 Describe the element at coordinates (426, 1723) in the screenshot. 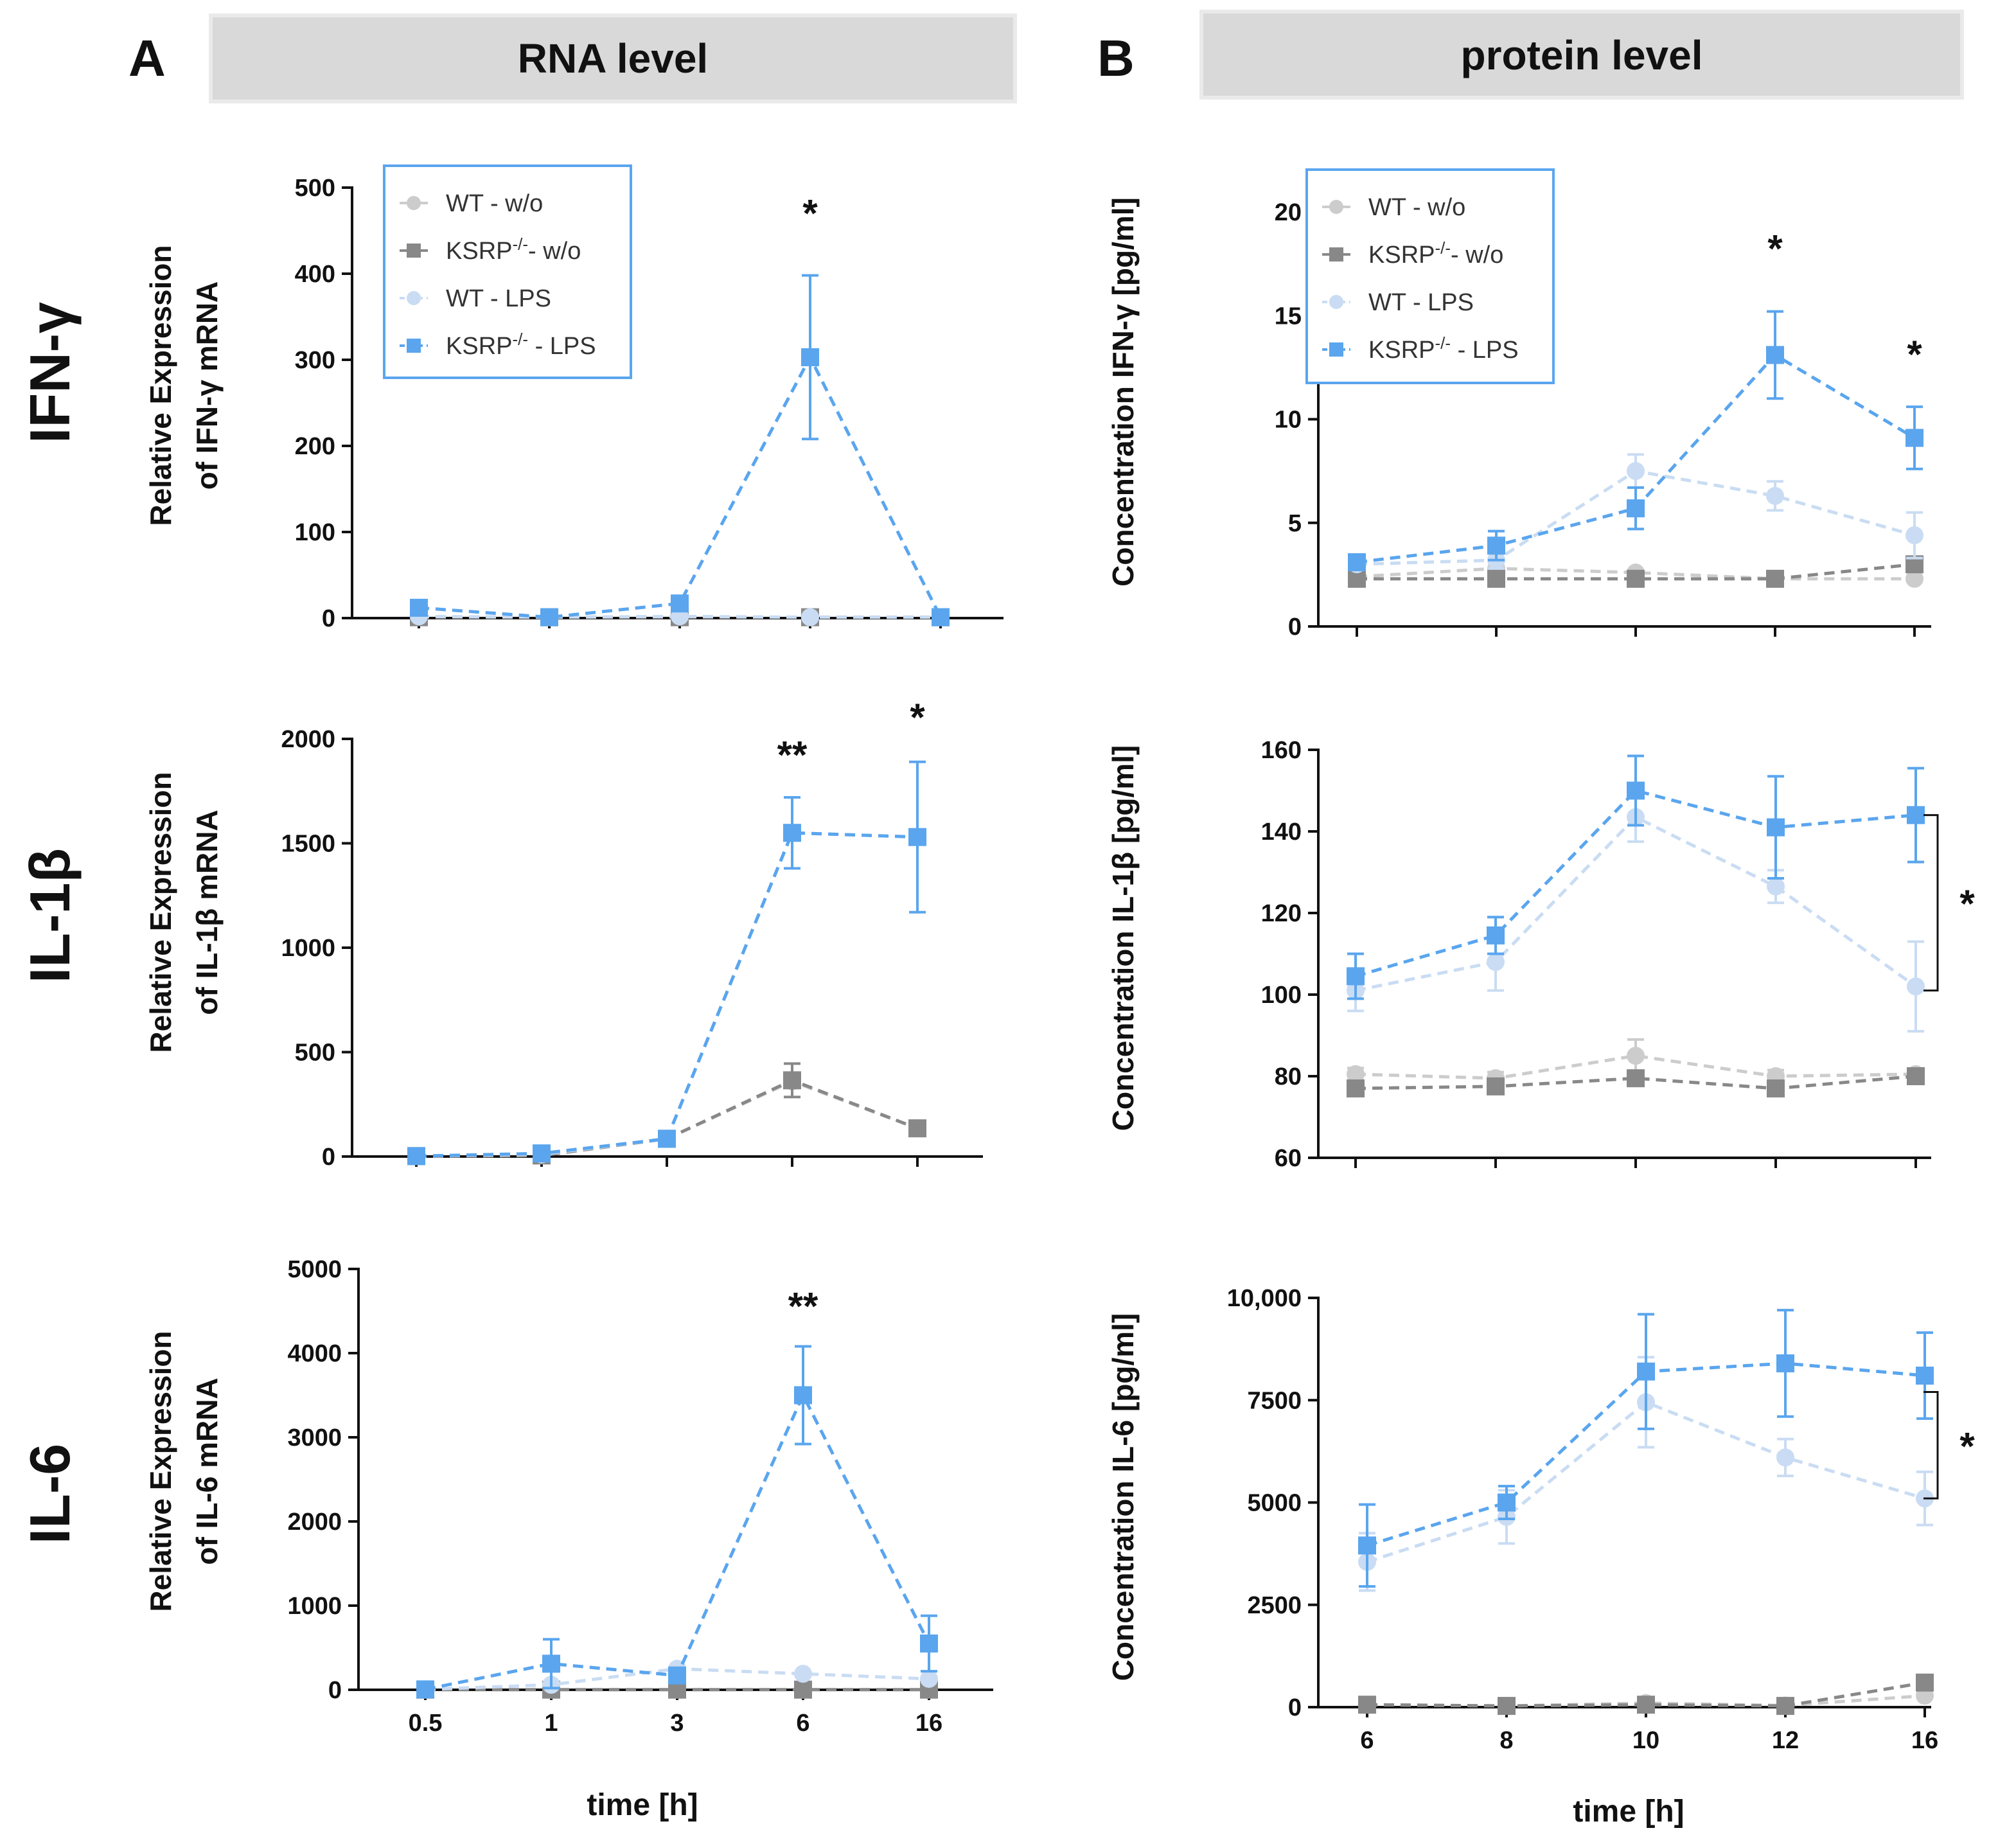

I see `x-tick-label: 0.5` at that location.